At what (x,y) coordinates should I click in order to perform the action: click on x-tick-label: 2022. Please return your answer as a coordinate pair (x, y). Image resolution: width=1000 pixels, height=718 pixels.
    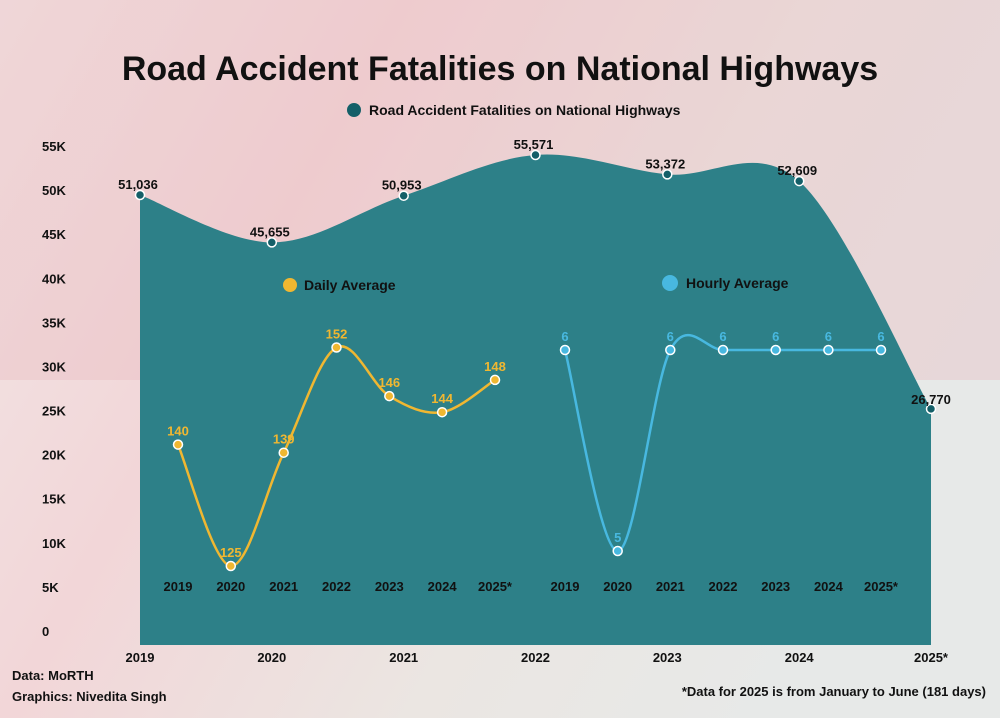
    Looking at the image, I should click on (535, 657).